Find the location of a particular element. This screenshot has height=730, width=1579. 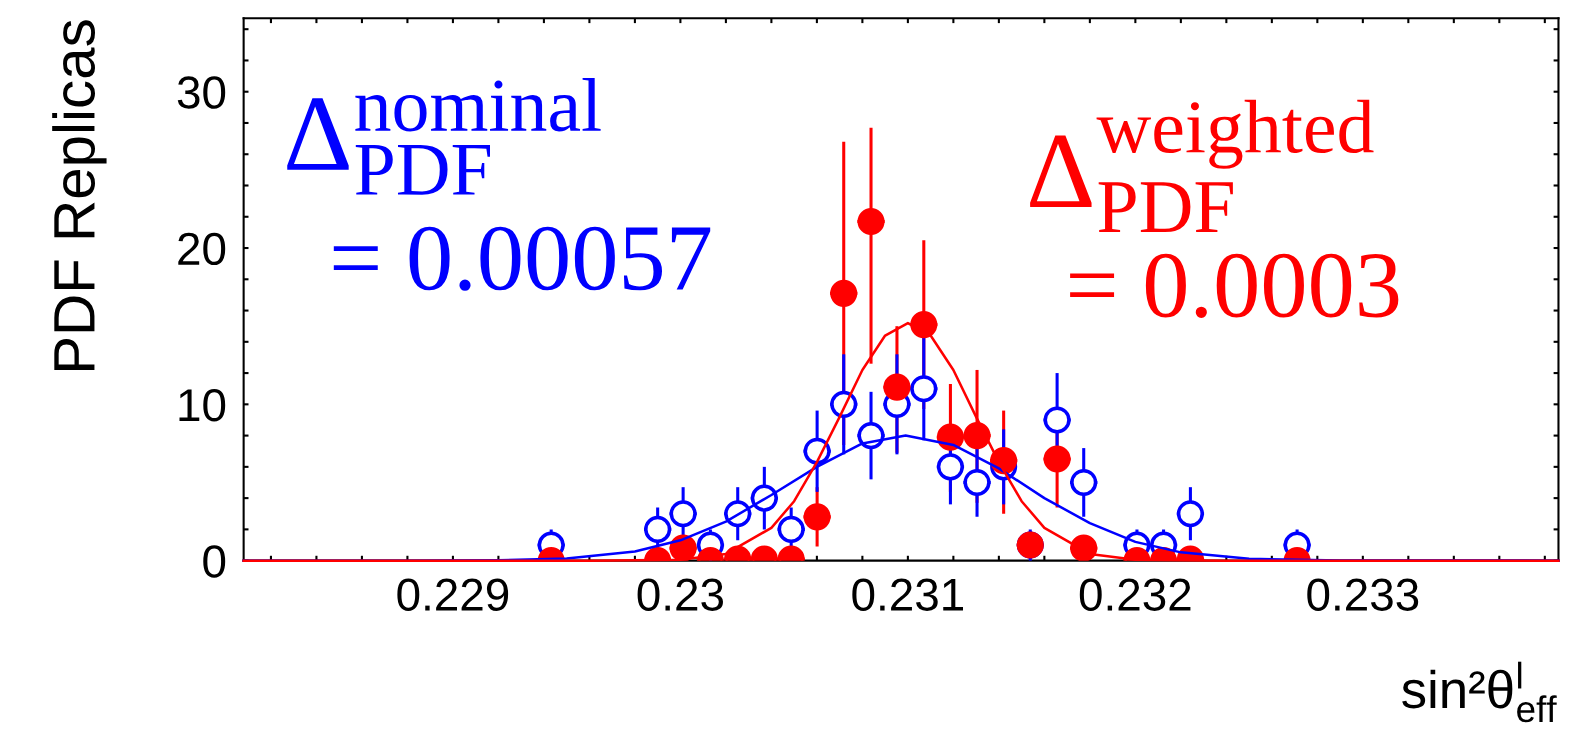

annotation: Δ$^{weighted}$$_{PDF}$ is located at coordinates (1202, 166).